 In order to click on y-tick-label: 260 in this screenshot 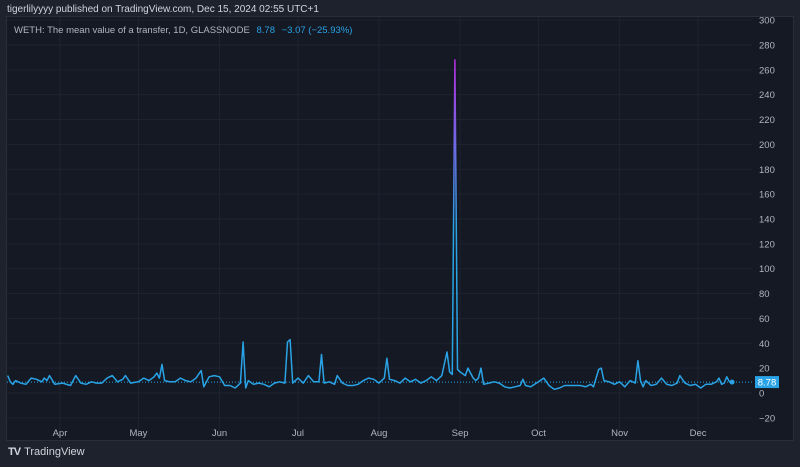, I will do `click(767, 70)`.